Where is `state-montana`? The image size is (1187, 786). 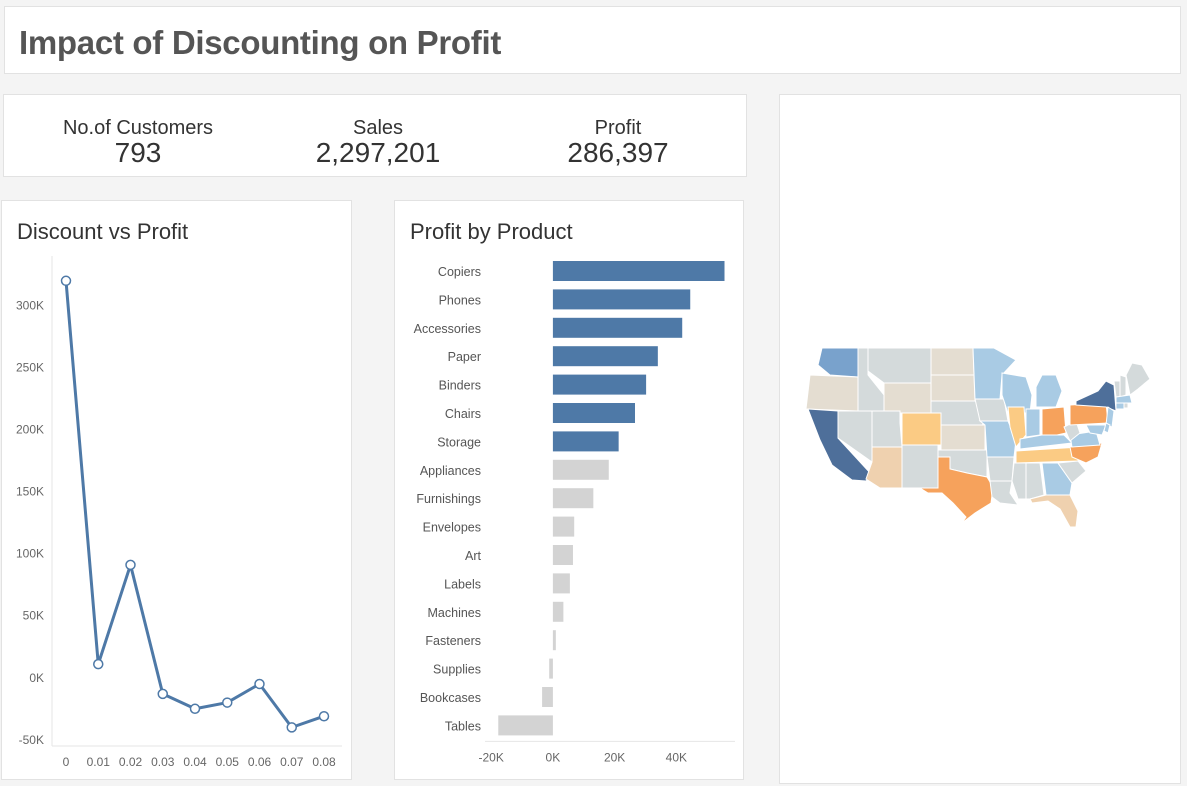
state-montana is located at coordinates (899, 365).